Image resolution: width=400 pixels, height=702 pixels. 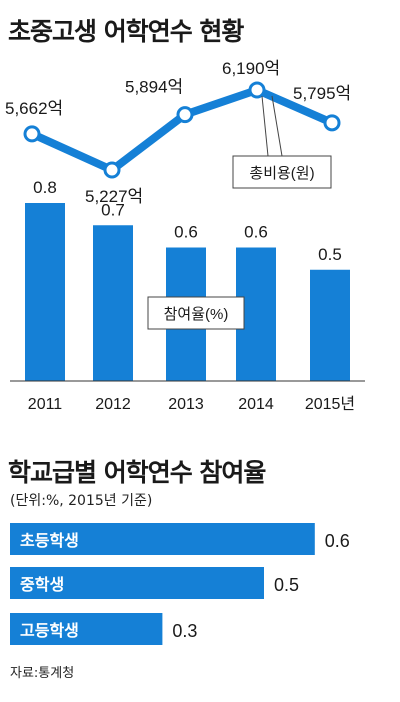 What do you see at coordinates (337, 541) in the screenshot?
I see `hbar-value-label-0: 0.6` at bounding box center [337, 541].